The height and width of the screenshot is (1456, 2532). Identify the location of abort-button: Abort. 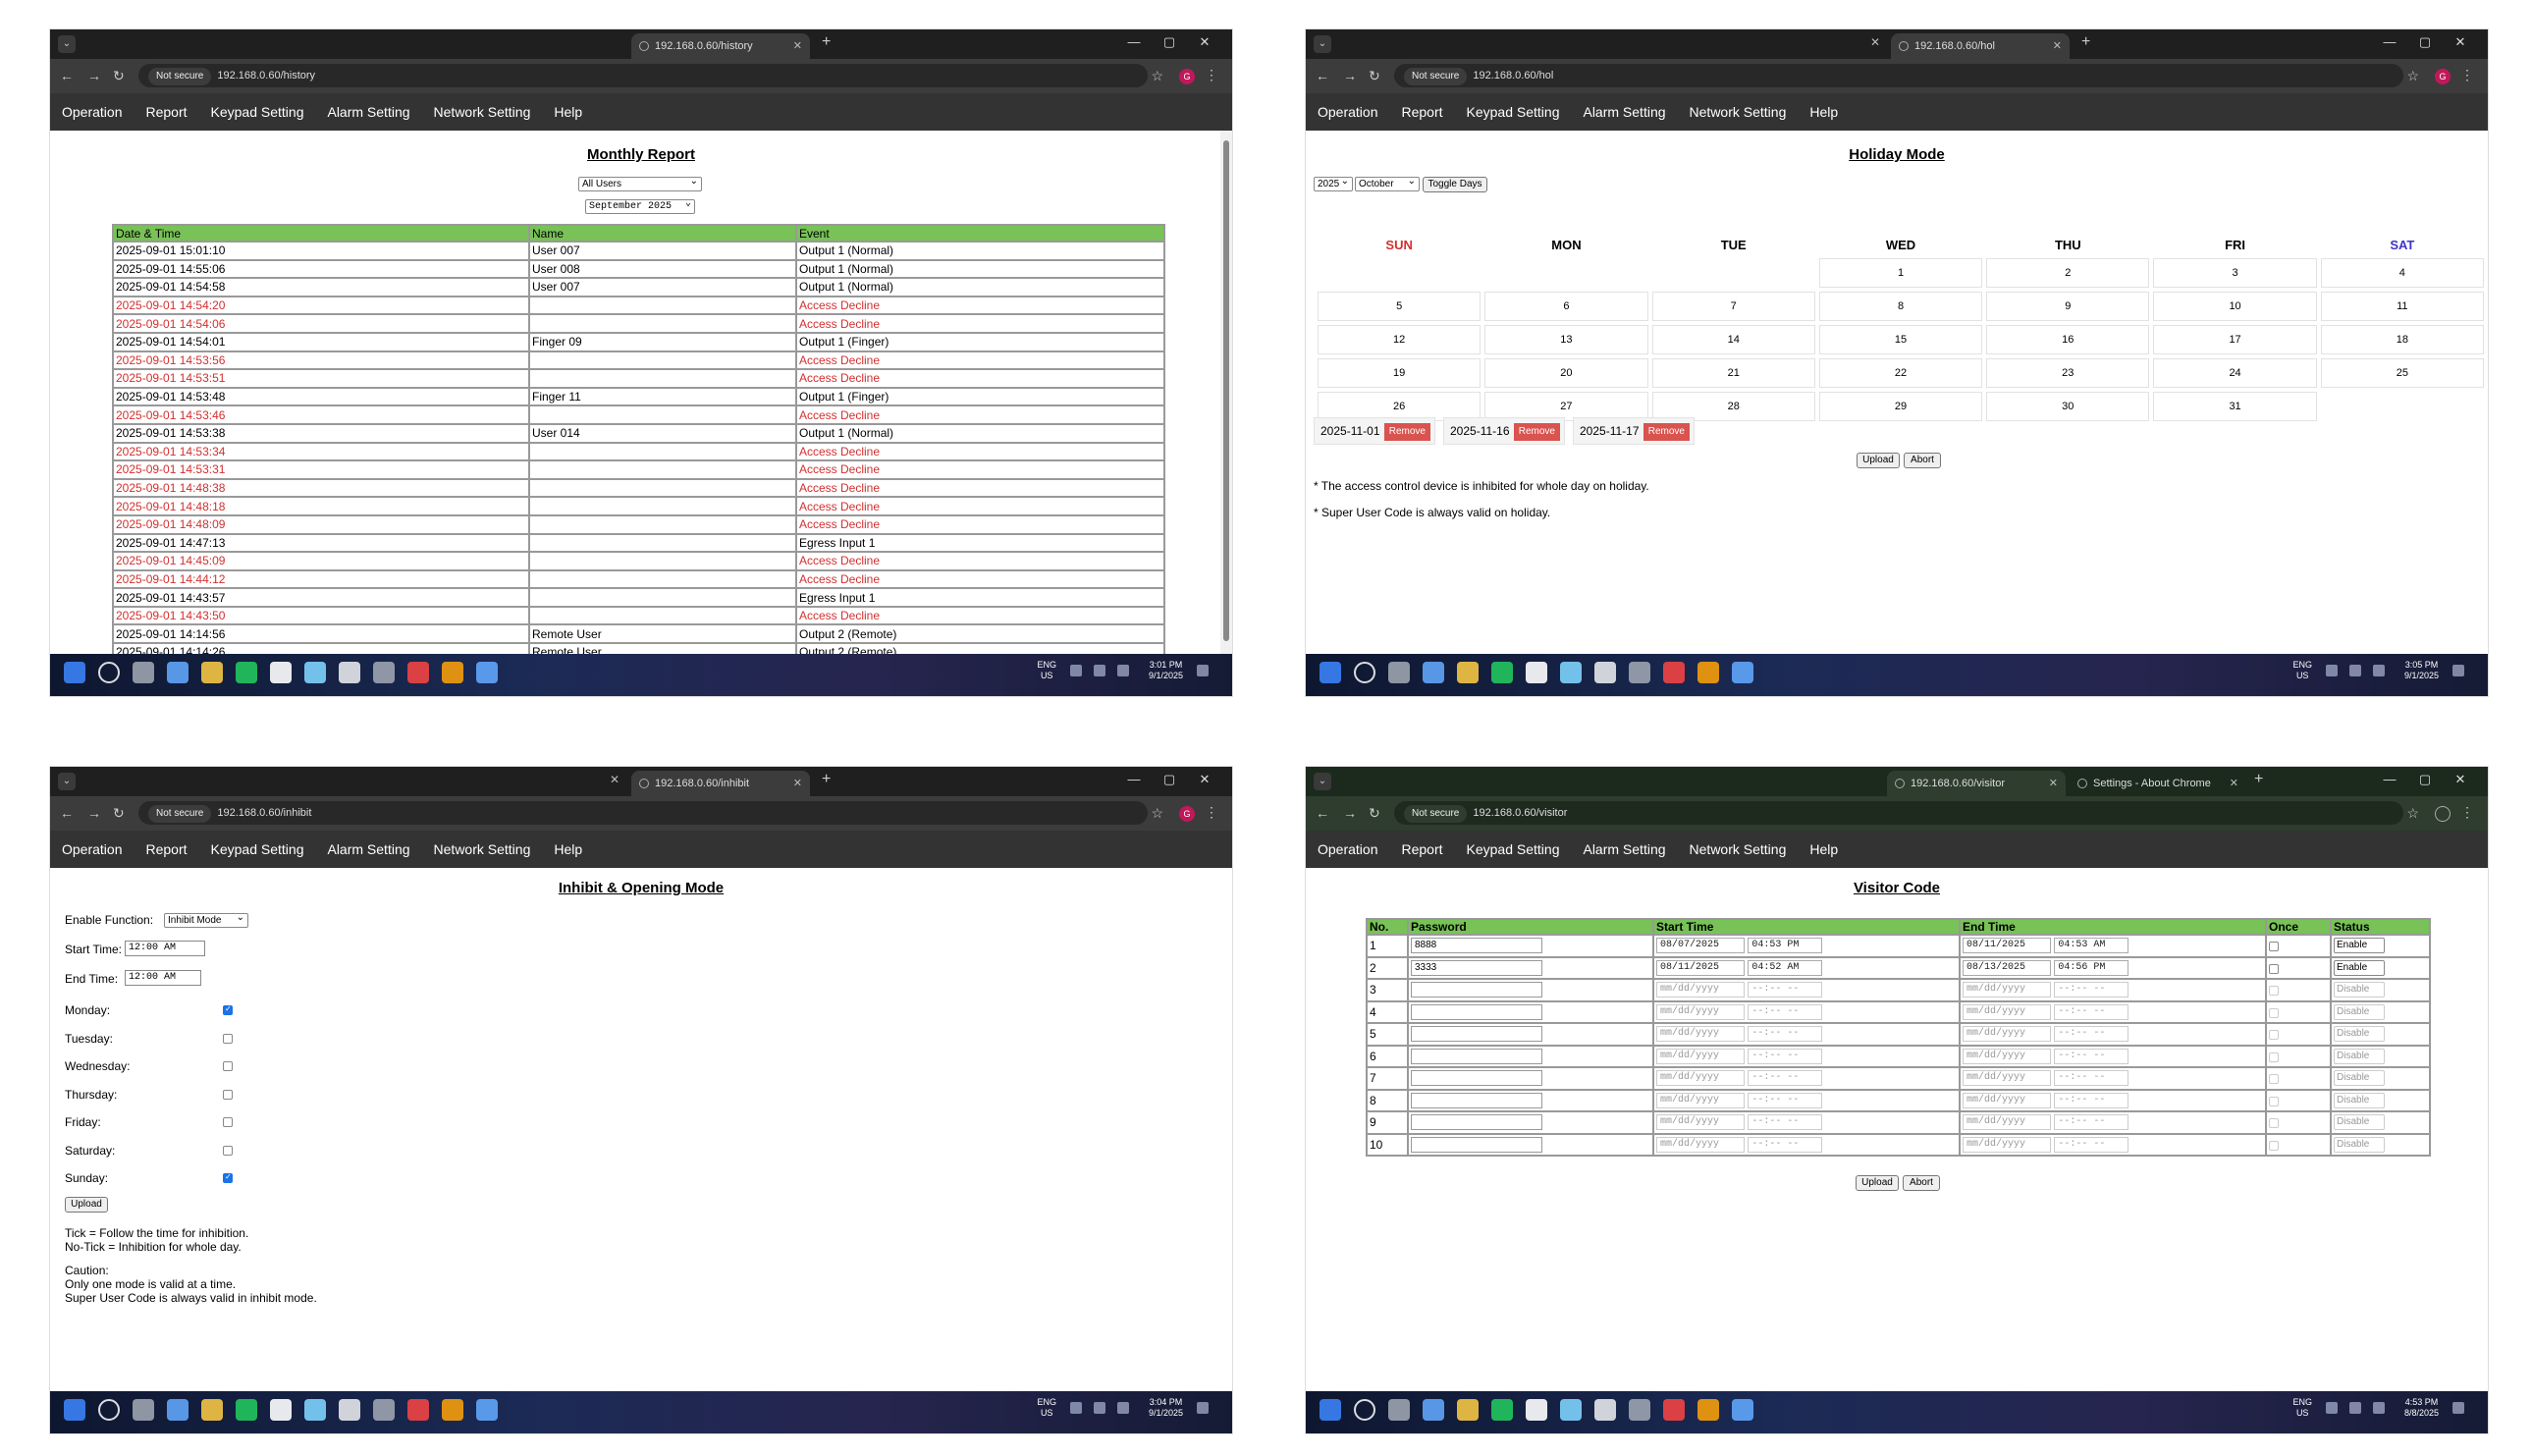
(1922, 460).